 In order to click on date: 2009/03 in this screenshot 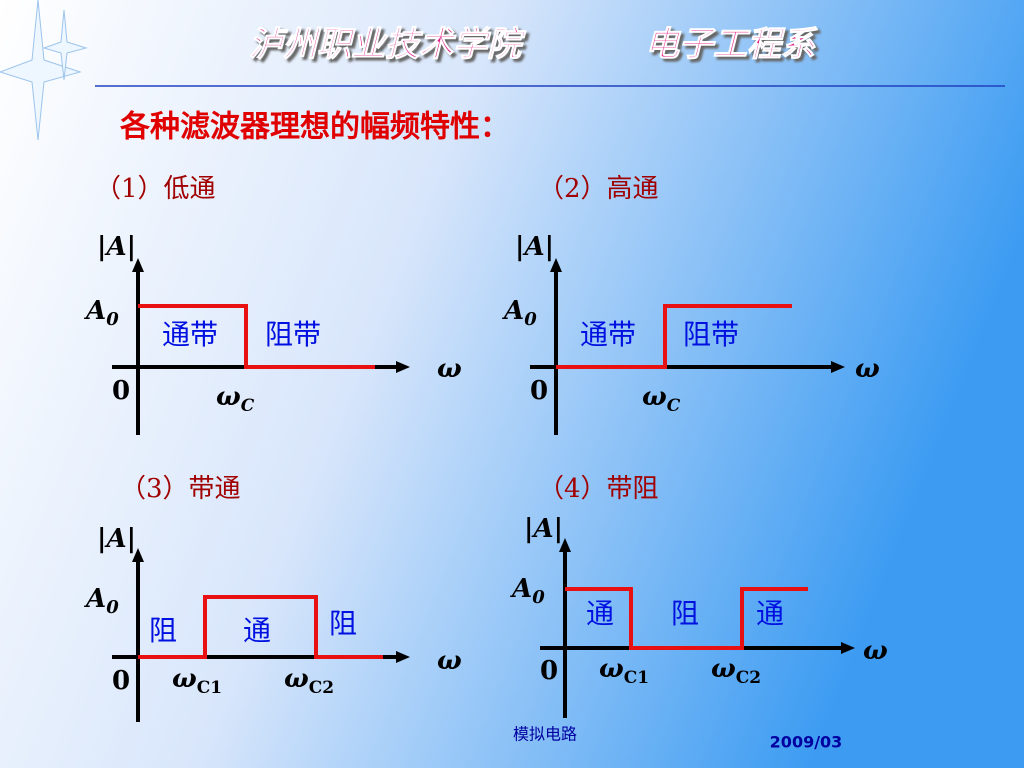, I will do `click(806, 742)`.